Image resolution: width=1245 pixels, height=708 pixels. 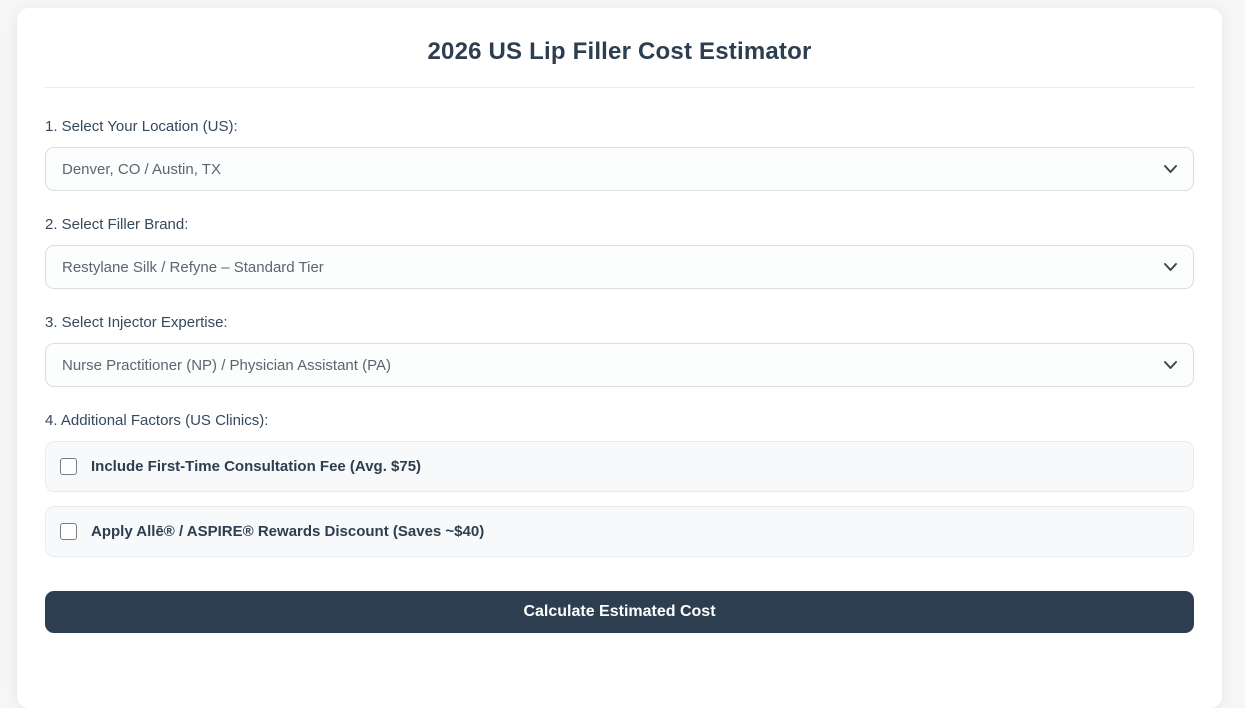 I want to click on additional-factors-label: 4. Additional Factors (US Clinics):, so click(x=157, y=420).